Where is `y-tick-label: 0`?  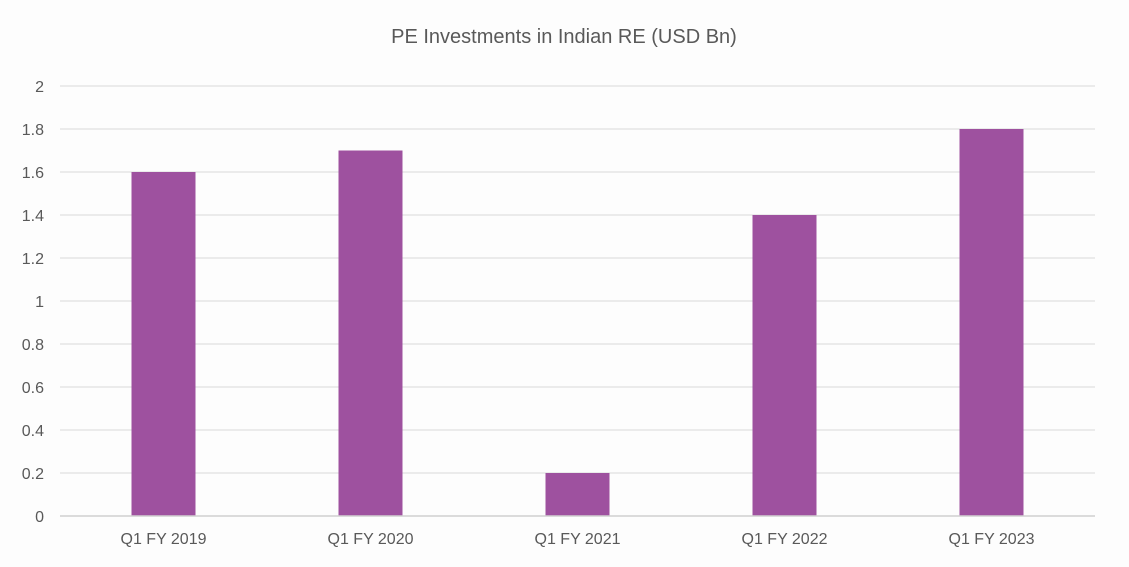 y-tick-label: 0 is located at coordinates (39, 517).